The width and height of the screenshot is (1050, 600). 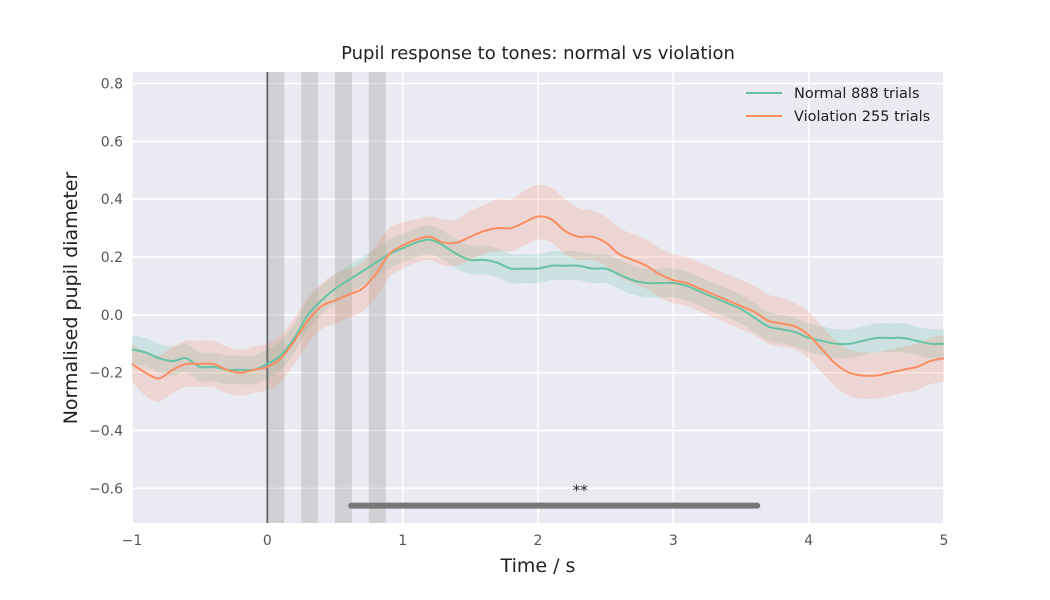 I want to click on y-tick-label: 0.0, so click(x=112, y=316).